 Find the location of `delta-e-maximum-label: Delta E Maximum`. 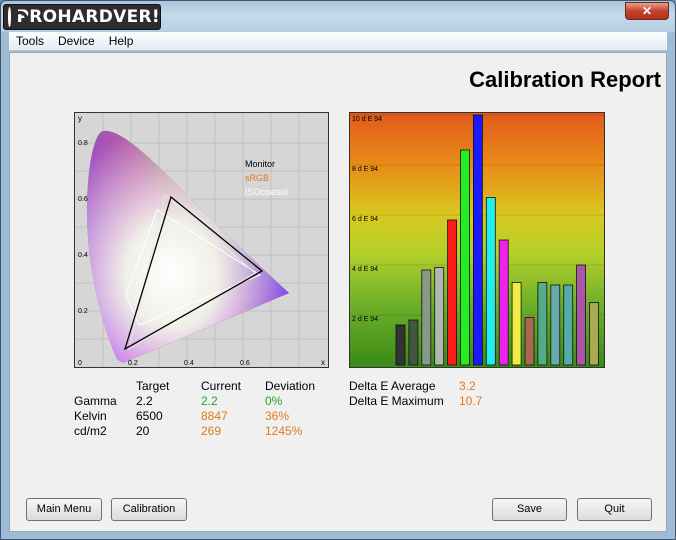

delta-e-maximum-label: Delta E Maximum is located at coordinates (396, 401).